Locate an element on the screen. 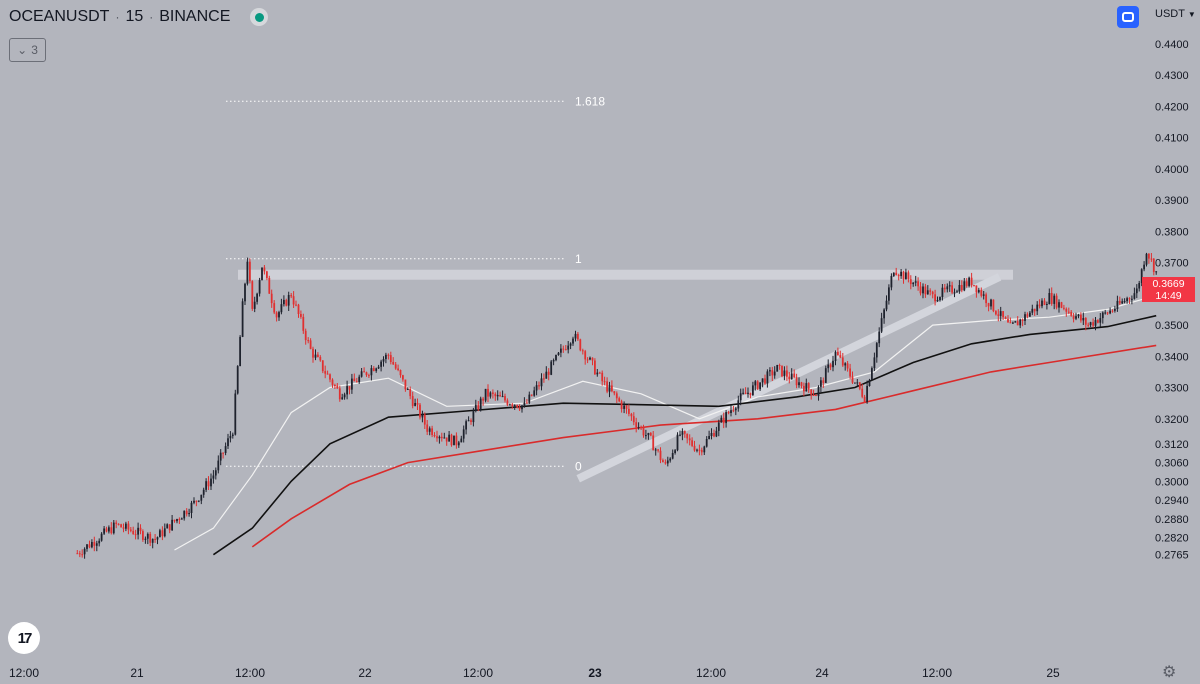  indicators-collapse-button: ⌄ 3 is located at coordinates (27, 50).